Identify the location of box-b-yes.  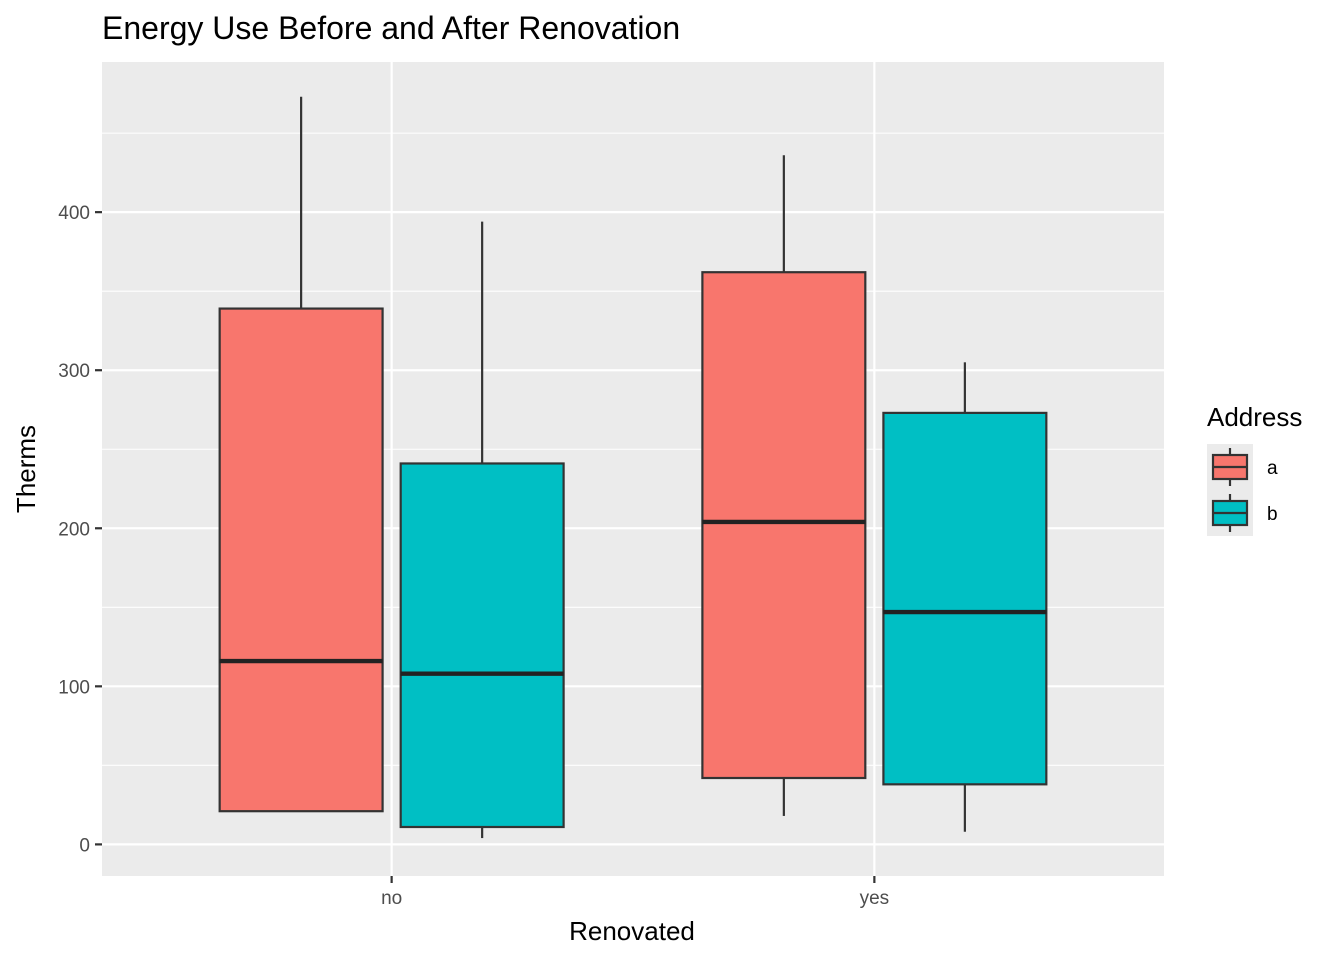
(965, 597).